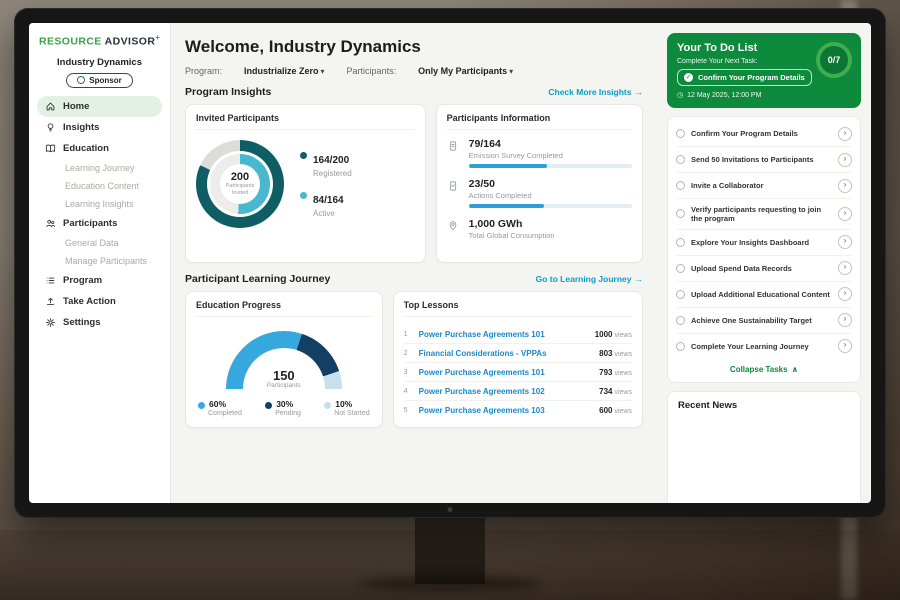 Image resolution: width=900 pixels, height=600 pixels. What do you see at coordinates (50, 106) in the screenshot?
I see `home-icon` at bounding box center [50, 106].